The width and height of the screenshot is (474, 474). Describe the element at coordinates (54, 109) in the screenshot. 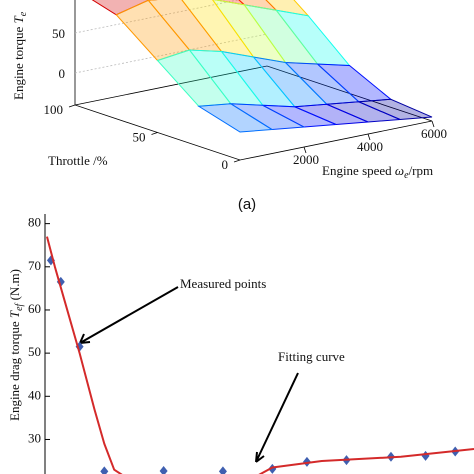

I see `y-tick-label: 100` at that location.